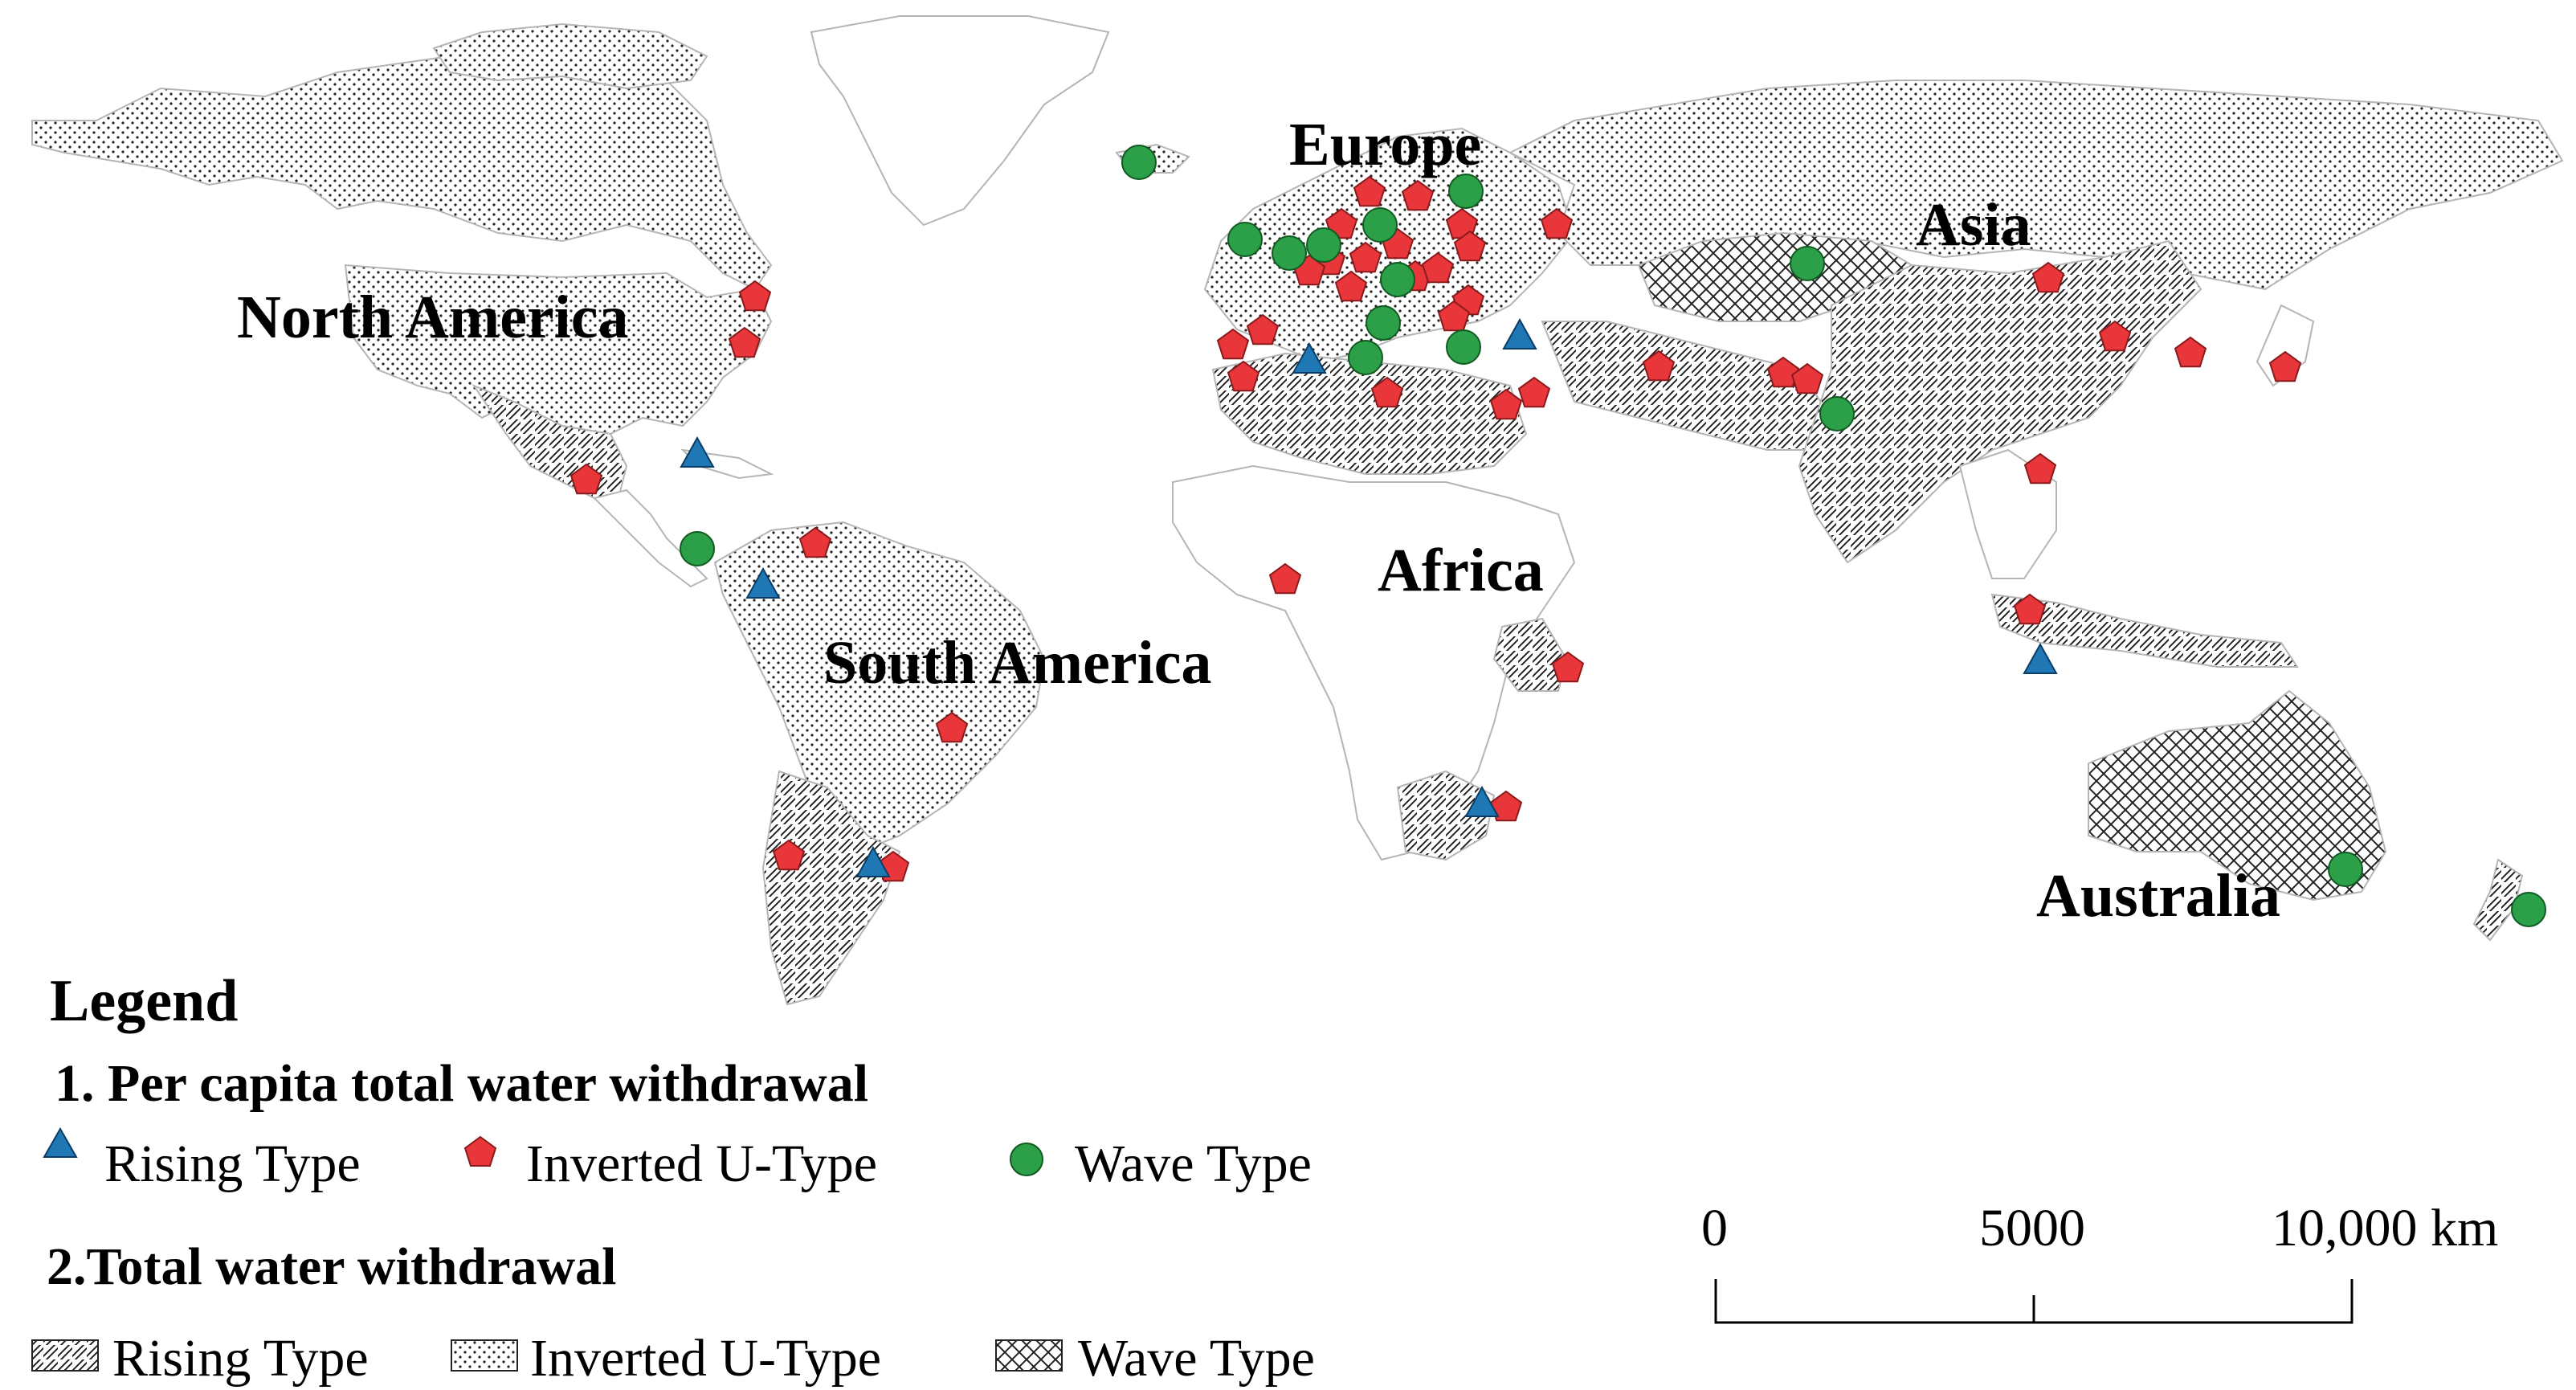 The height and width of the screenshot is (1390, 2576). Describe the element at coordinates (480, 1151) in the screenshot. I see `legend-inverted-u-pentagon-icon` at that location.